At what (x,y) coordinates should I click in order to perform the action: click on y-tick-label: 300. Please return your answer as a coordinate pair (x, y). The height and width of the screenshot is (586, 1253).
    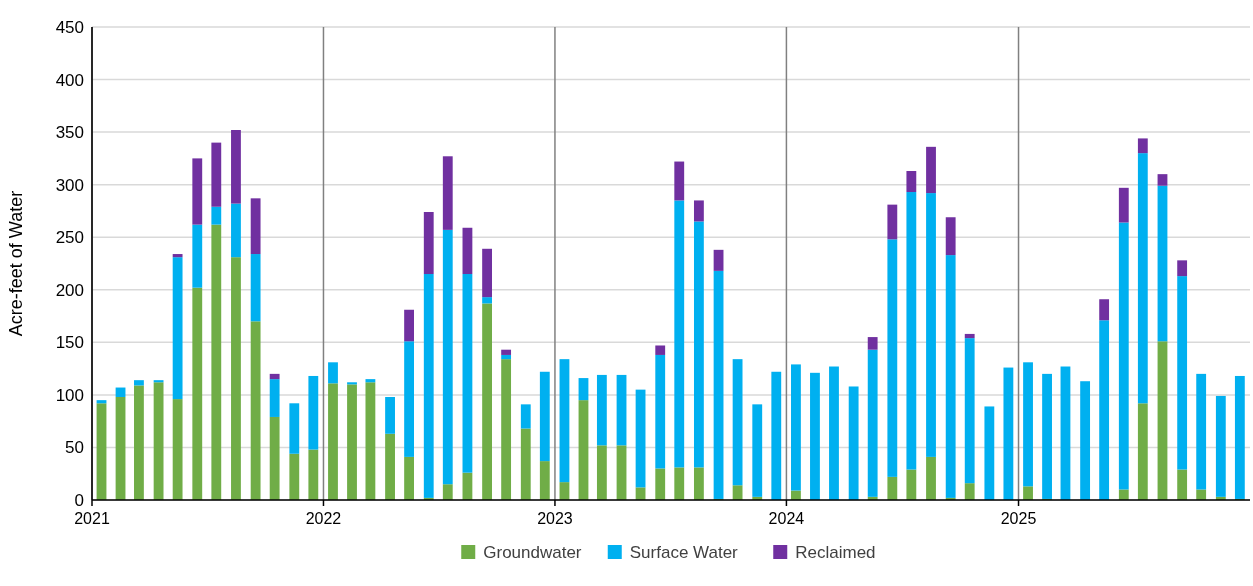
    Looking at the image, I should click on (69, 185).